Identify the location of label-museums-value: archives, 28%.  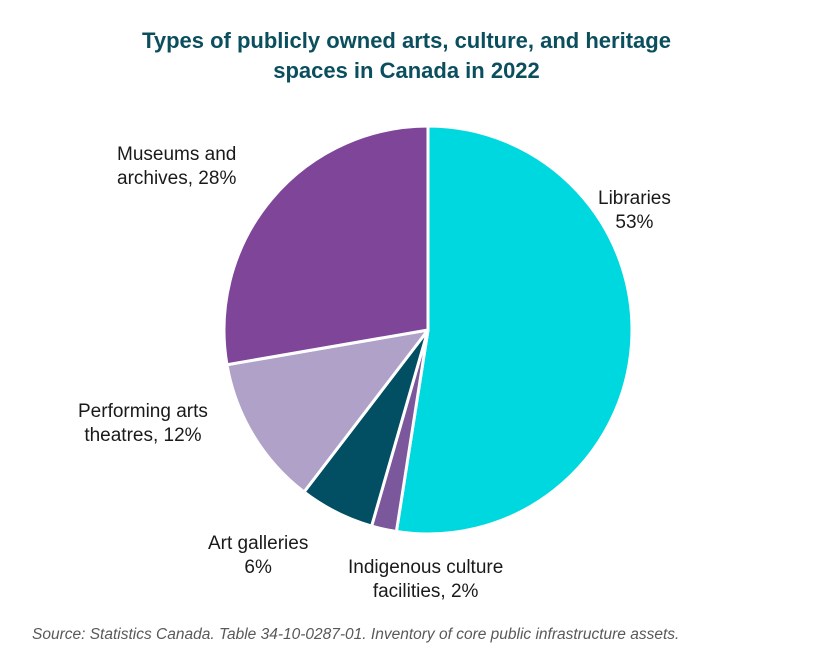
(177, 178).